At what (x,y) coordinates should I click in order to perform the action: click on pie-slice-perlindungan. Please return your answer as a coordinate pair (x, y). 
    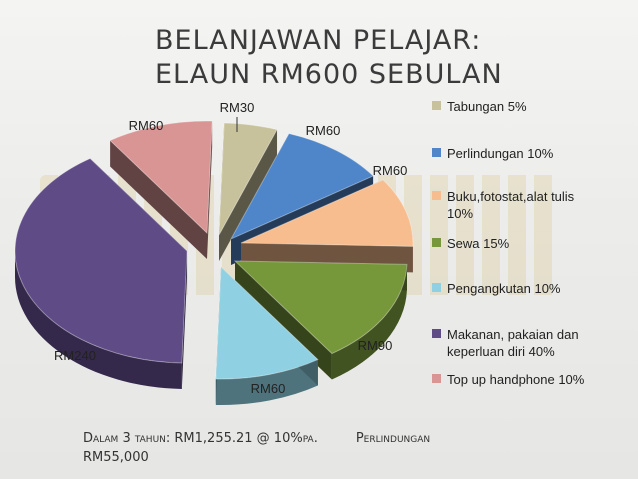
    Looking at the image, I should click on (302, 186).